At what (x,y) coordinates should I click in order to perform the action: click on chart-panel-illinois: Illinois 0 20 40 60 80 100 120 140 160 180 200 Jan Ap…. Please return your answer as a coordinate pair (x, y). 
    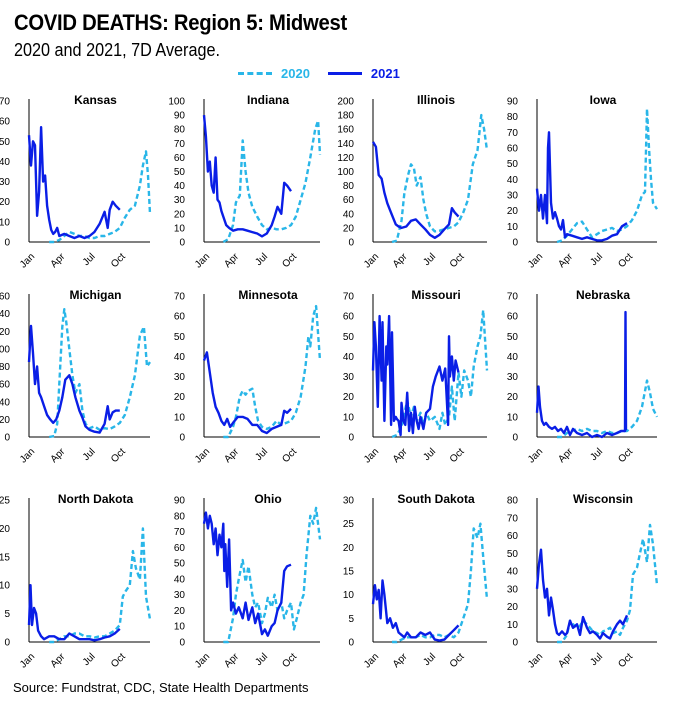
    Looking at the image, I should click on (413, 182).